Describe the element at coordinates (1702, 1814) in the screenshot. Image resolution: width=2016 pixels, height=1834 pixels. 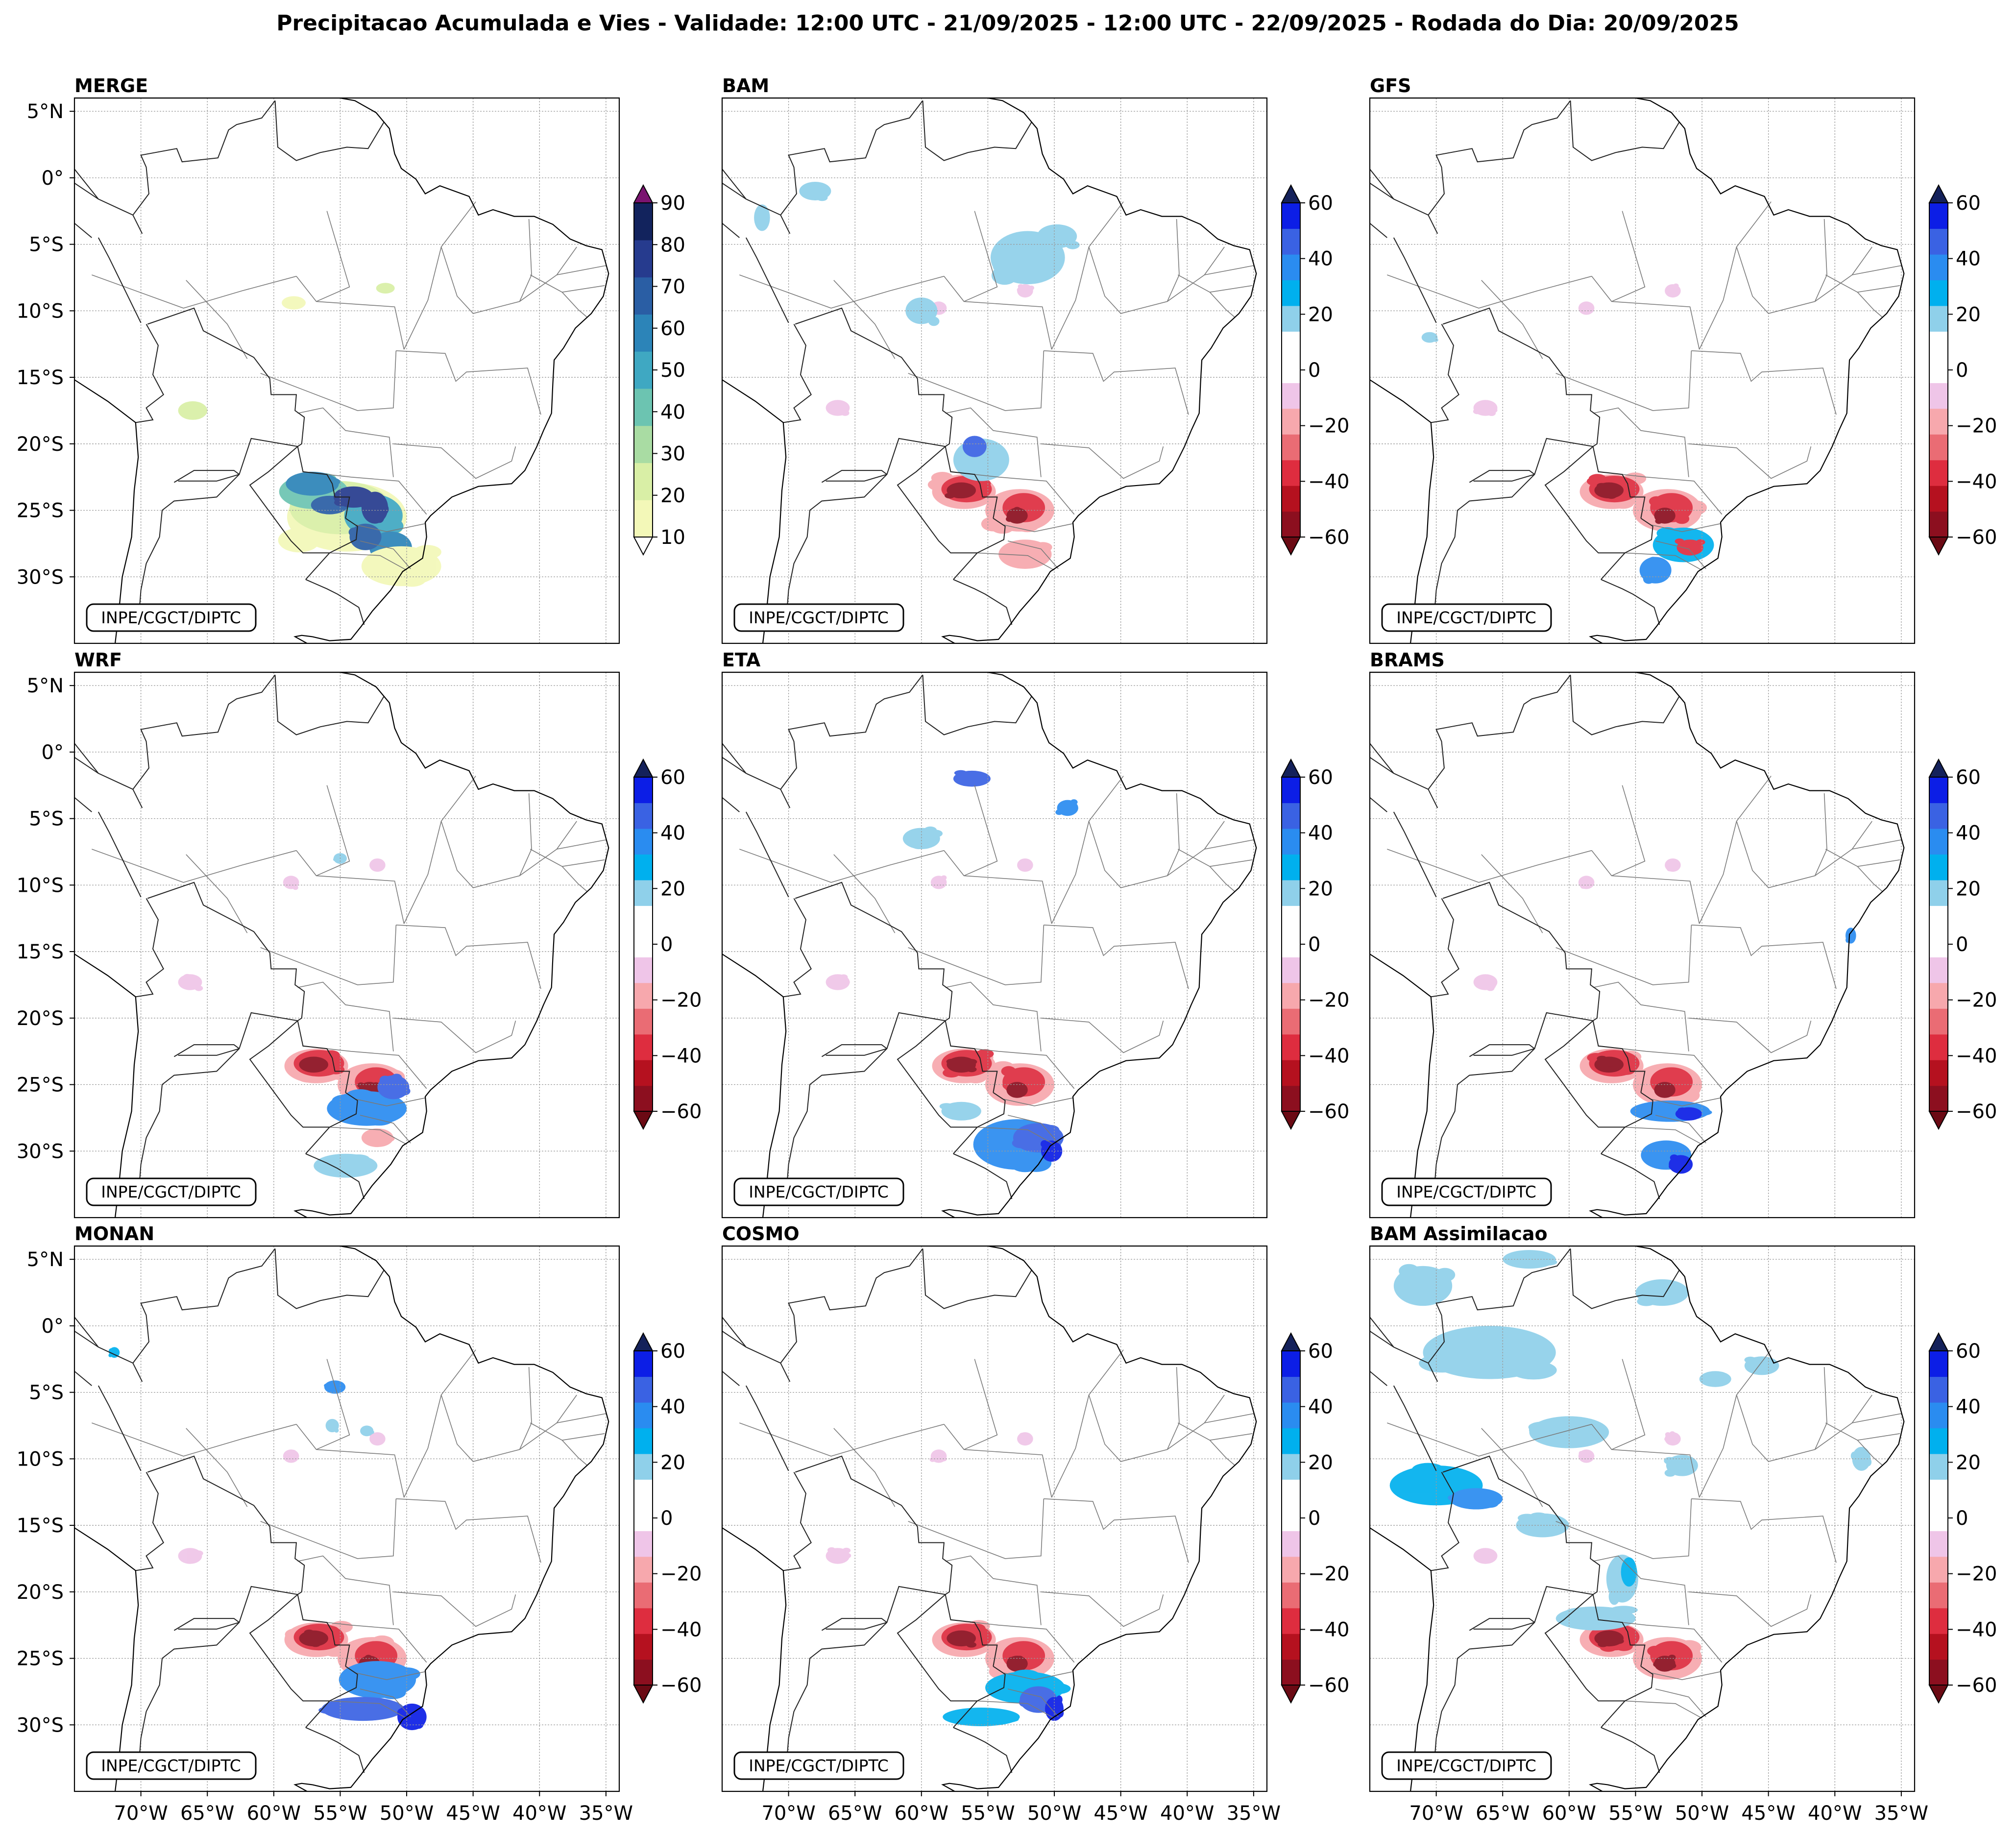
I see `lon-tick-label: 50°W` at that location.